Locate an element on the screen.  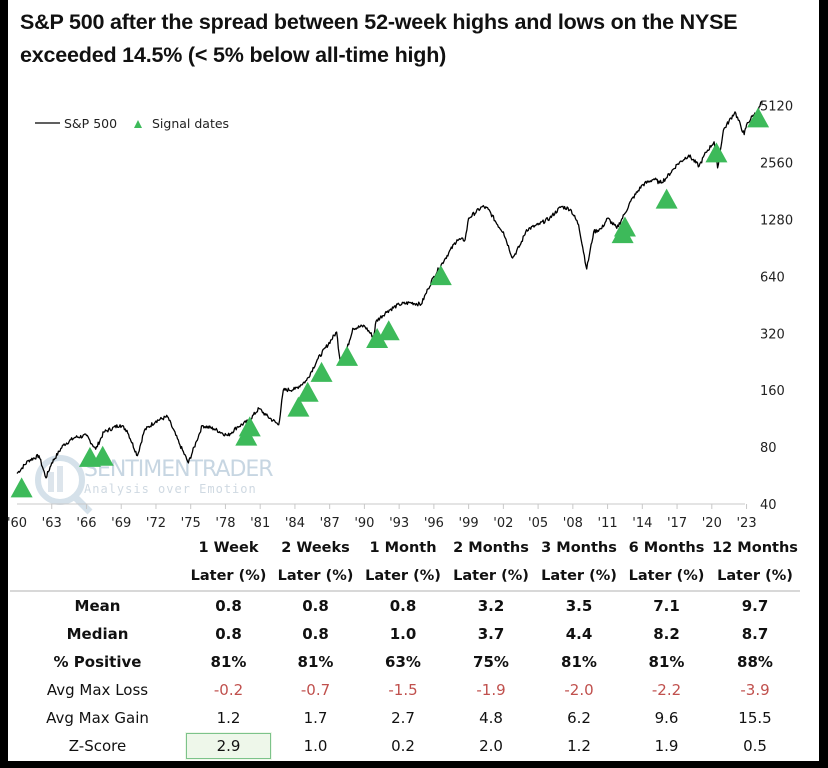
table-row: Avg Max Loss -0.2 -0.7 -1.5 -1.9 -2.0 -2.2 -3.9 is located at coordinates (405, 690).